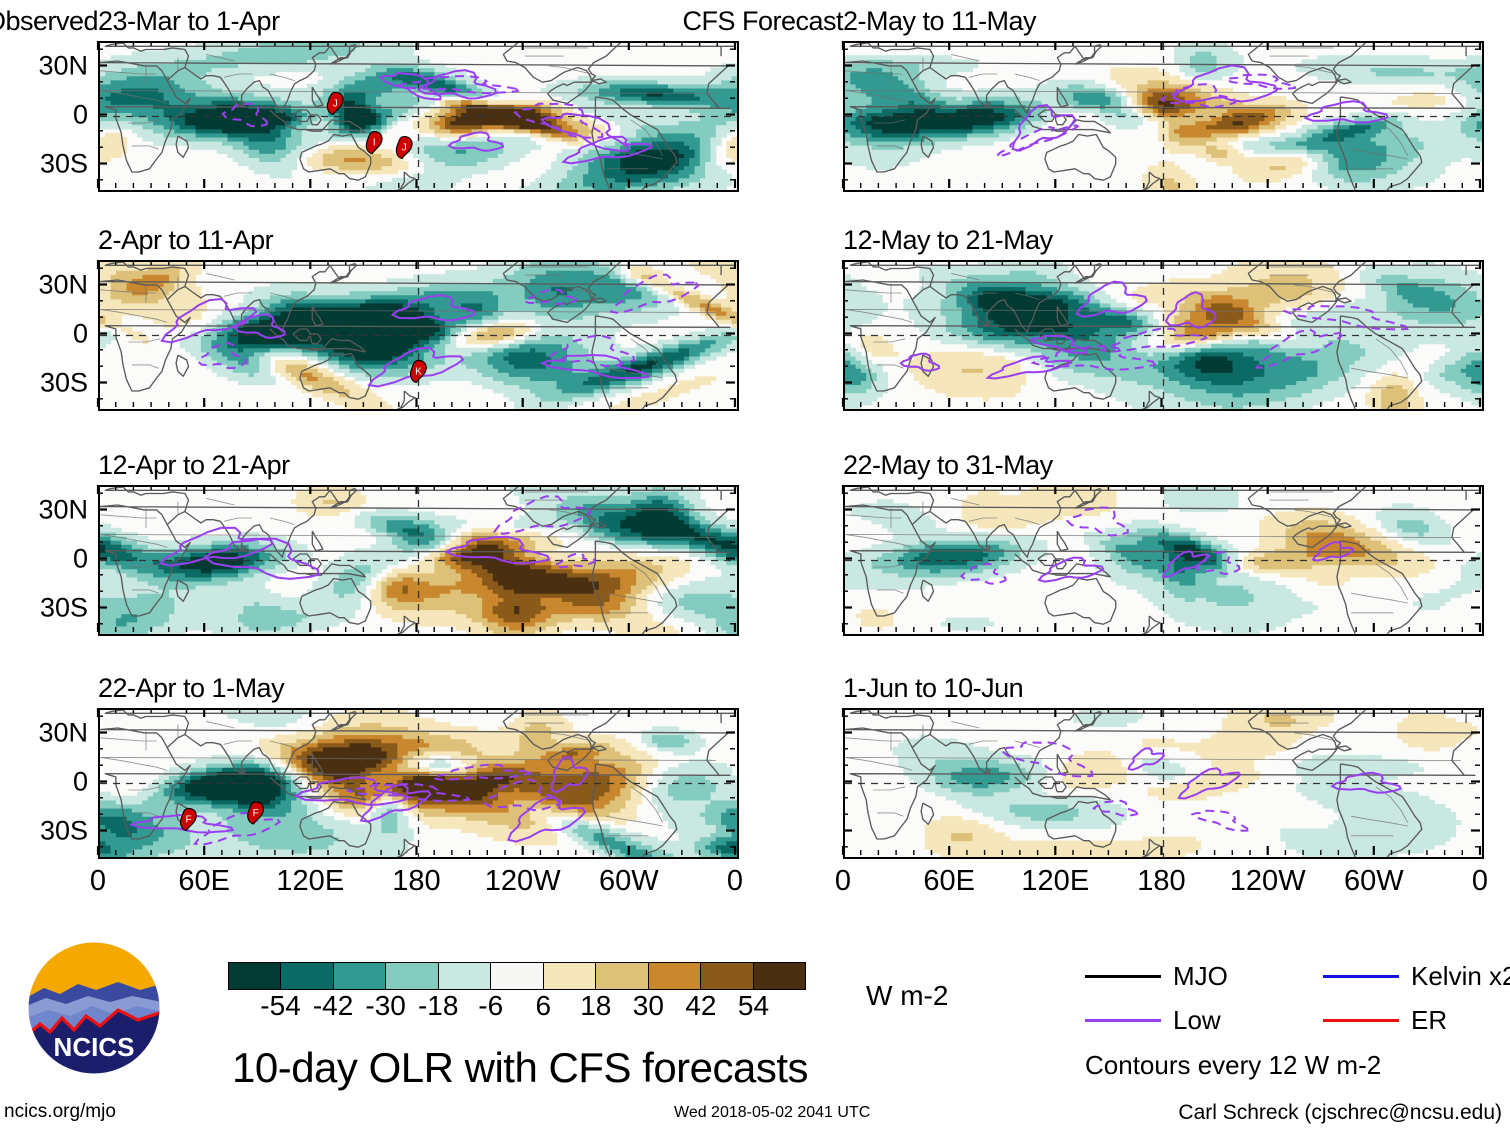  I want to click on ncics-logo-svg: NCICS, so click(94, 1008).